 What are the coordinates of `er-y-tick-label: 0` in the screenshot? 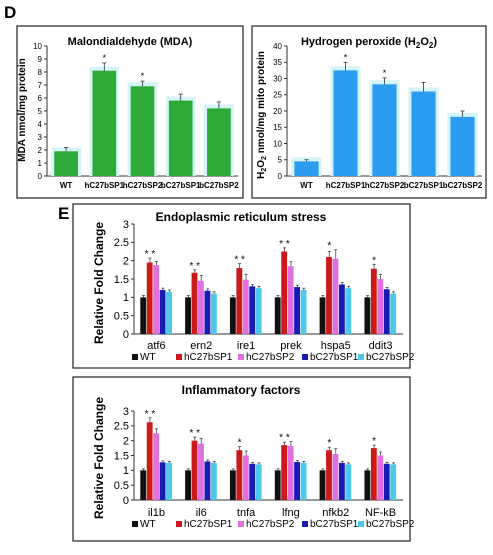 It's located at (126, 335).